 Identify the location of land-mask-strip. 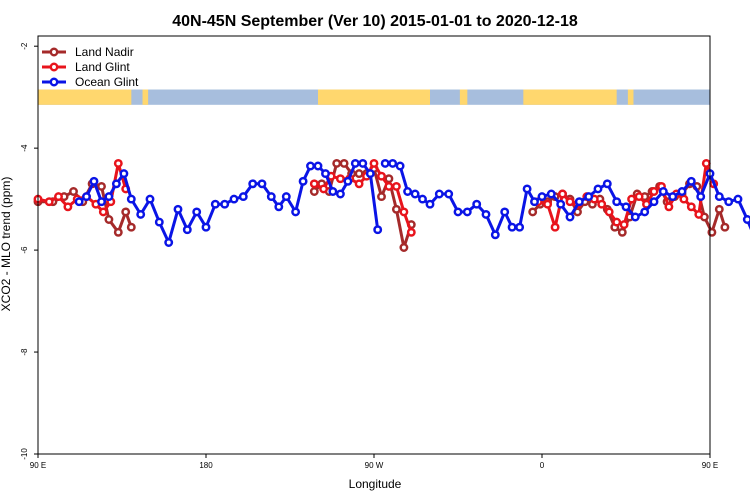
(374, 97).